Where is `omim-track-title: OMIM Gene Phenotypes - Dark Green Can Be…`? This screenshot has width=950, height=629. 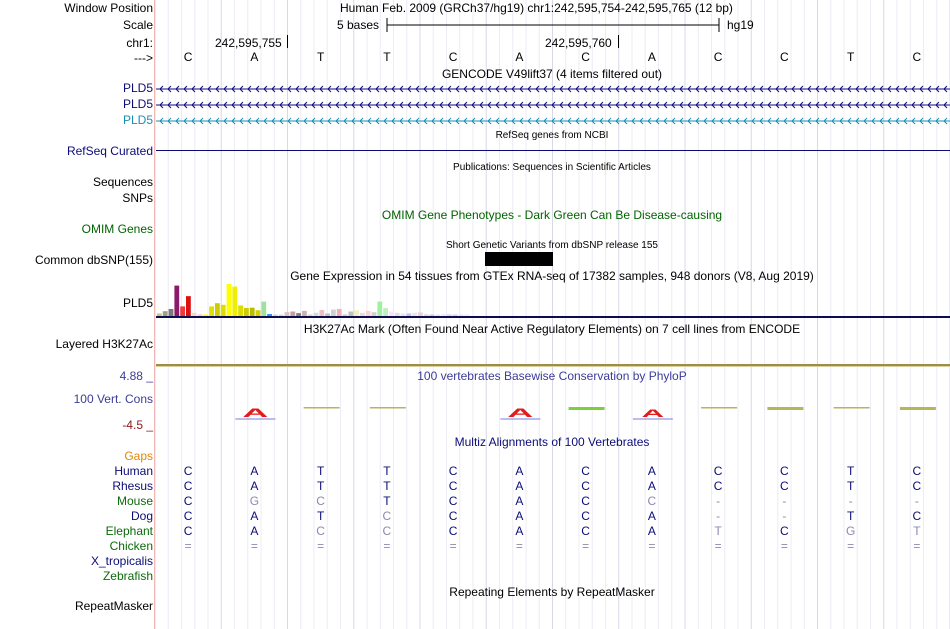 omim-track-title: OMIM Gene Phenotypes - Dark Green Can Be… is located at coordinates (552, 215).